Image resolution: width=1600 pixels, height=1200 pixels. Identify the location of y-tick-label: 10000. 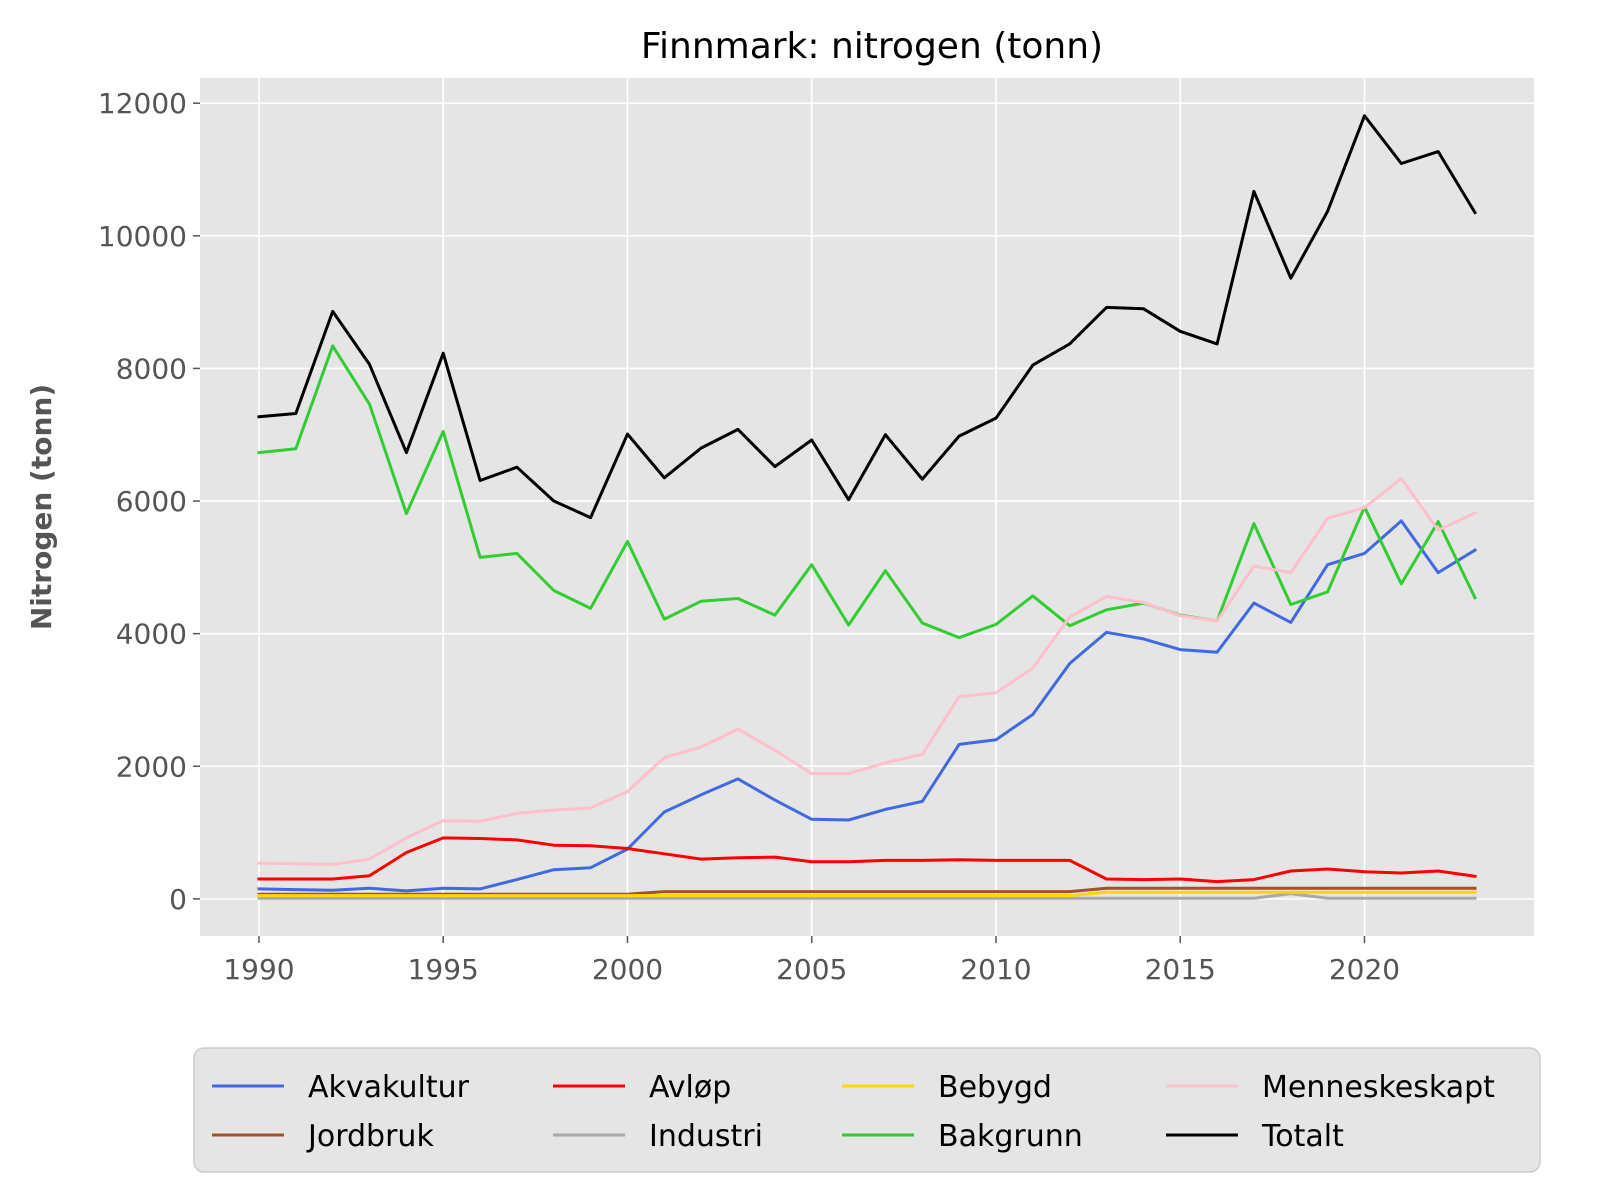
(142, 236).